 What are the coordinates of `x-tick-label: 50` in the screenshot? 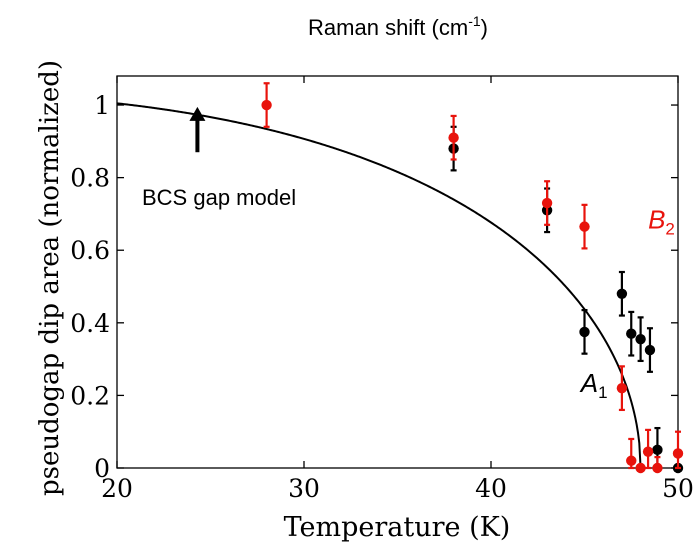 It's located at (678, 488).